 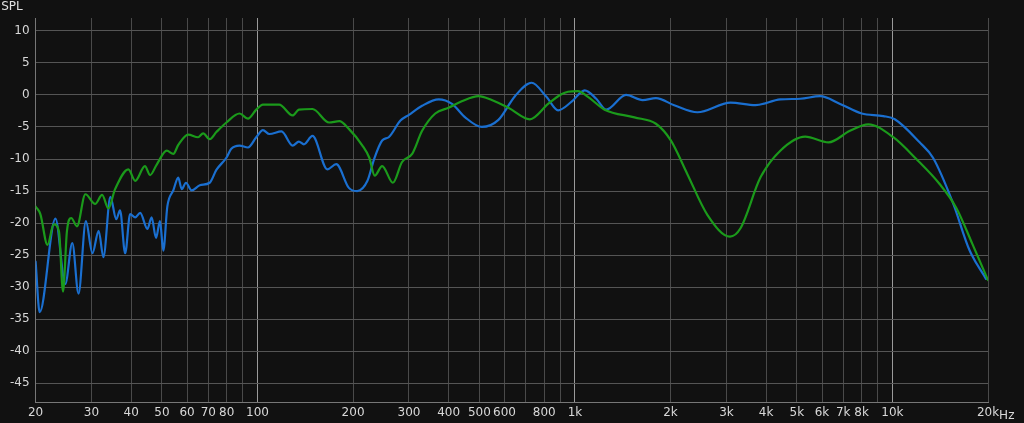 I want to click on y-tick-label: -10, so click(x=19, y=158).